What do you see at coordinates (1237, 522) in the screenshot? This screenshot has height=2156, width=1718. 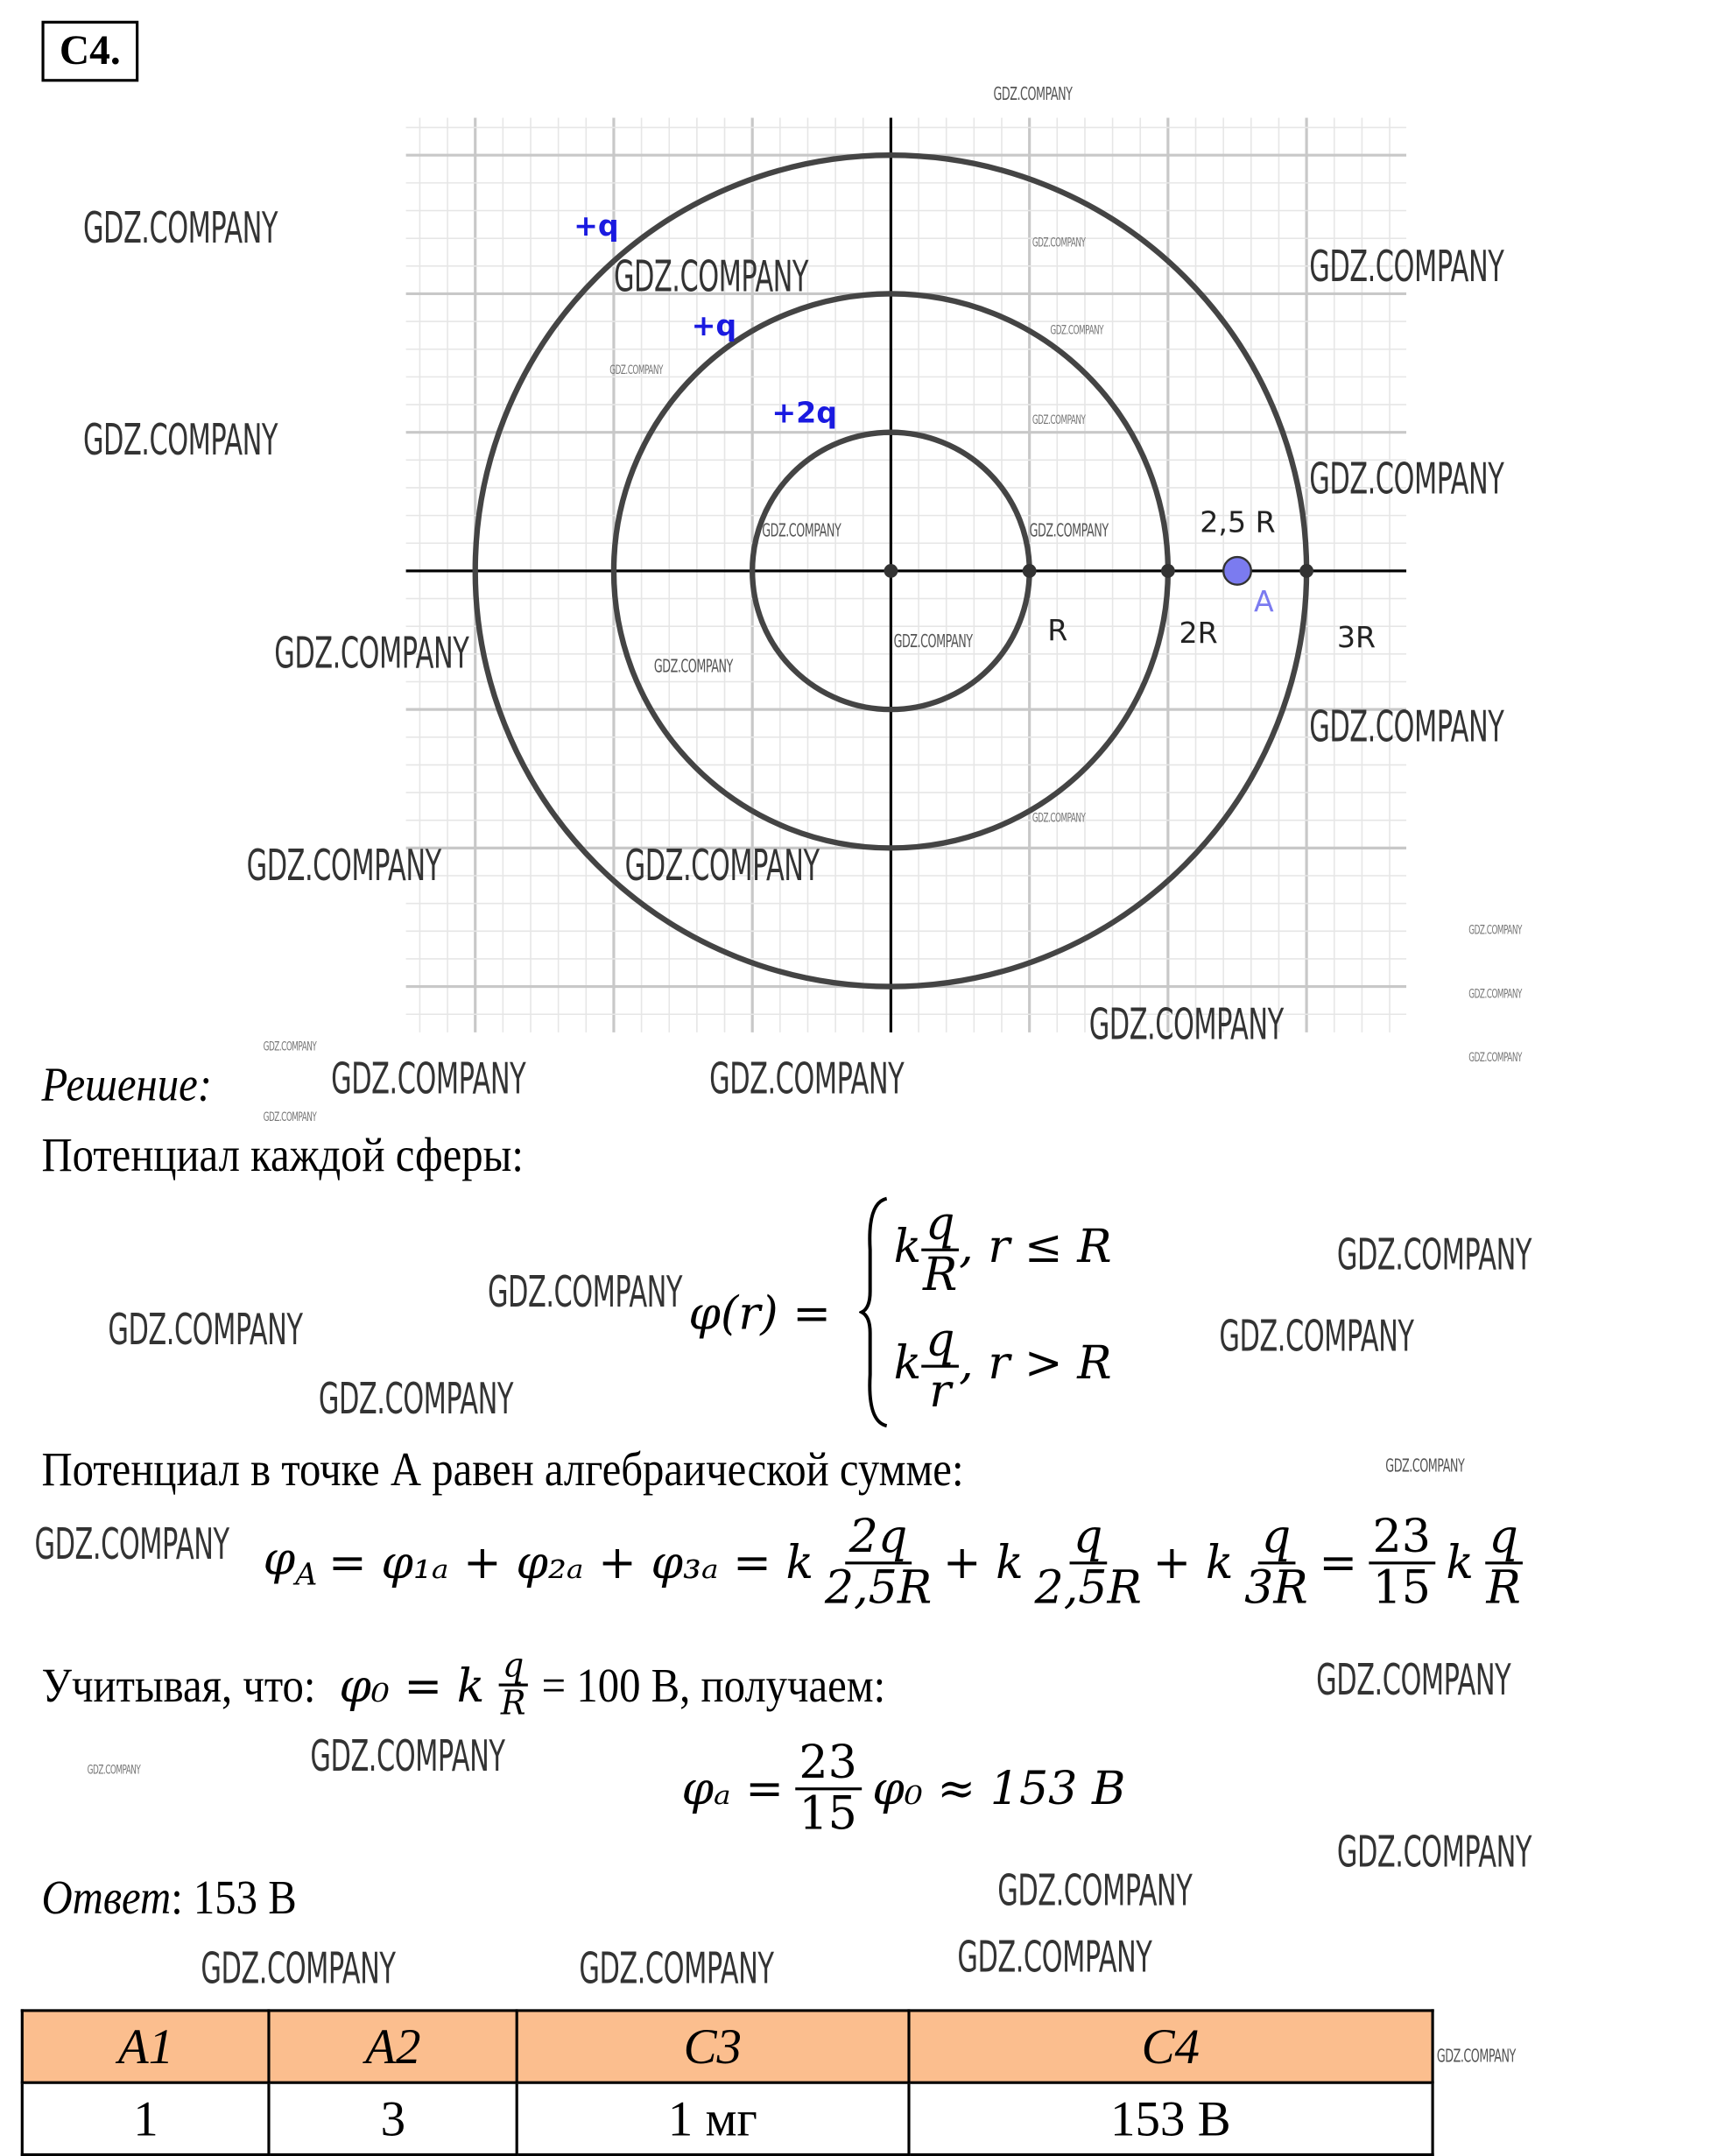 I see `point-position-label: 2,5 R` at bounding box center [1237, 522].